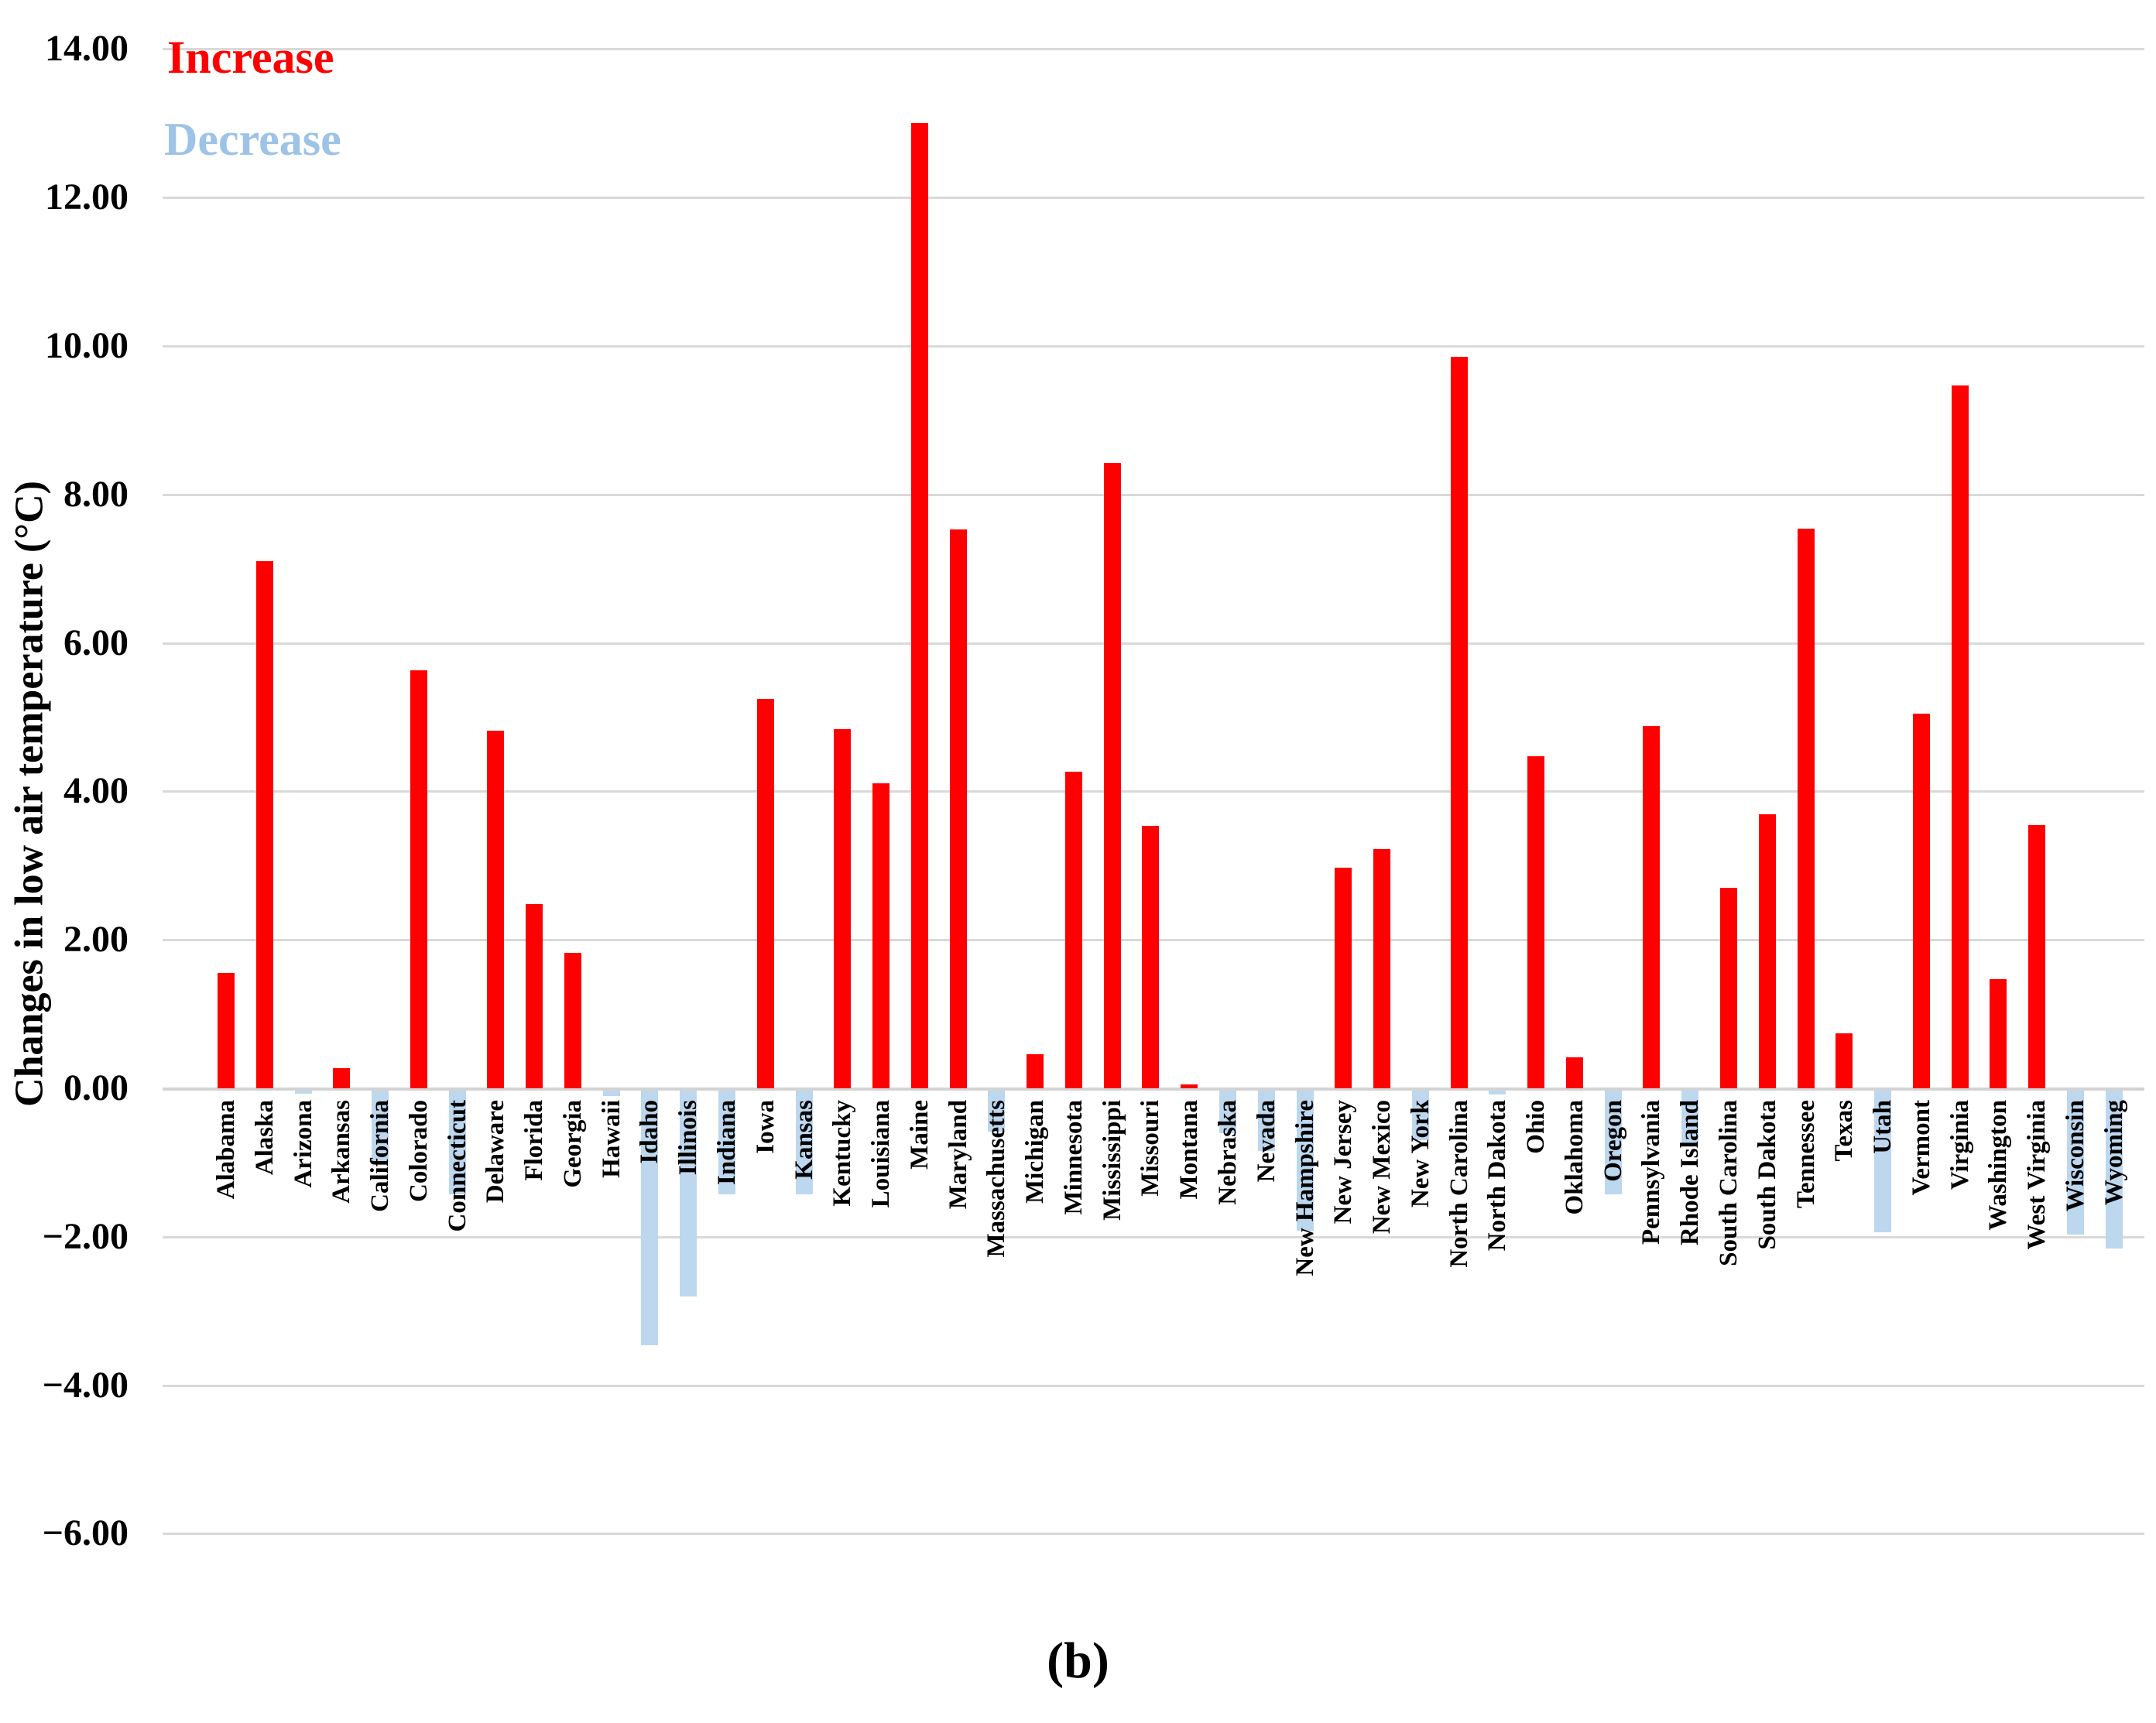 This screenshot has width=2156, height=1723. What do you see at coordinates (1150, 1148) in the screenshot?
I see `x-label-missouri: Missouri` at bounding box center [1150, 1148].